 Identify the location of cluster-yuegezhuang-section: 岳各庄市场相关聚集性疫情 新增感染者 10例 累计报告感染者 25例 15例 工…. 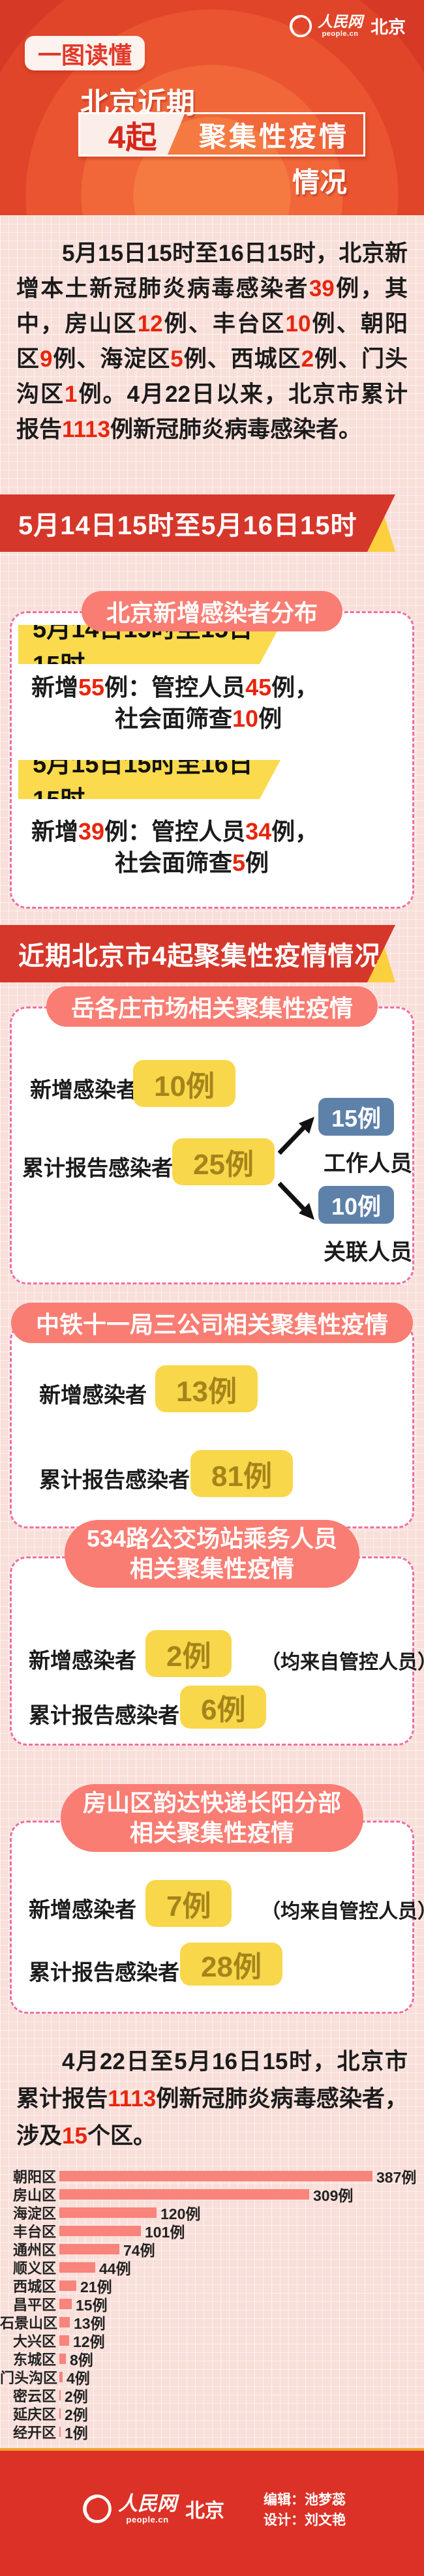
(212, 1135).